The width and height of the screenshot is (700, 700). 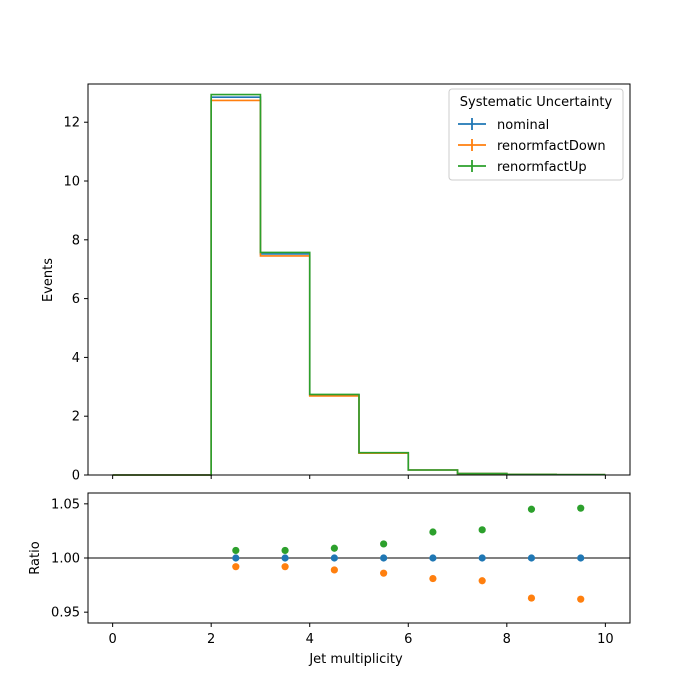 I want to click on legend-entry-nominal: nominal, so click(x=503, y=125).